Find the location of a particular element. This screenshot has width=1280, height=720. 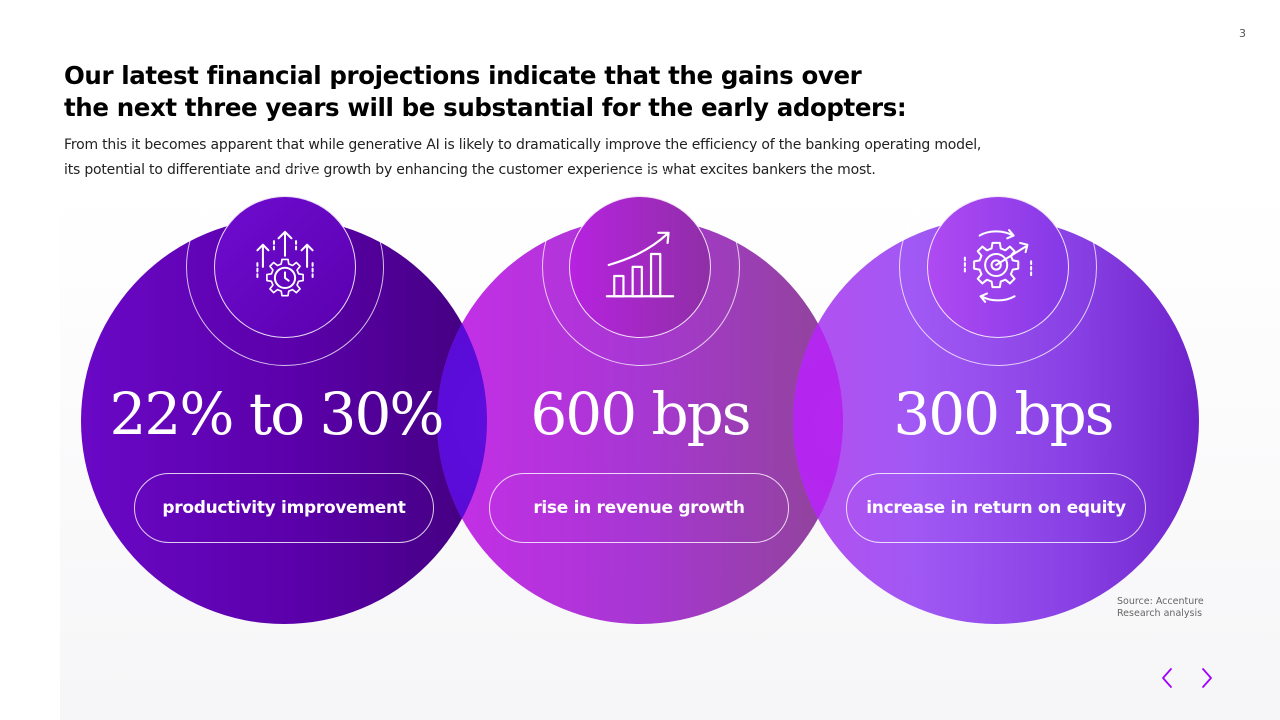

icon-disc-productivity is located at coordinates (285, 267).